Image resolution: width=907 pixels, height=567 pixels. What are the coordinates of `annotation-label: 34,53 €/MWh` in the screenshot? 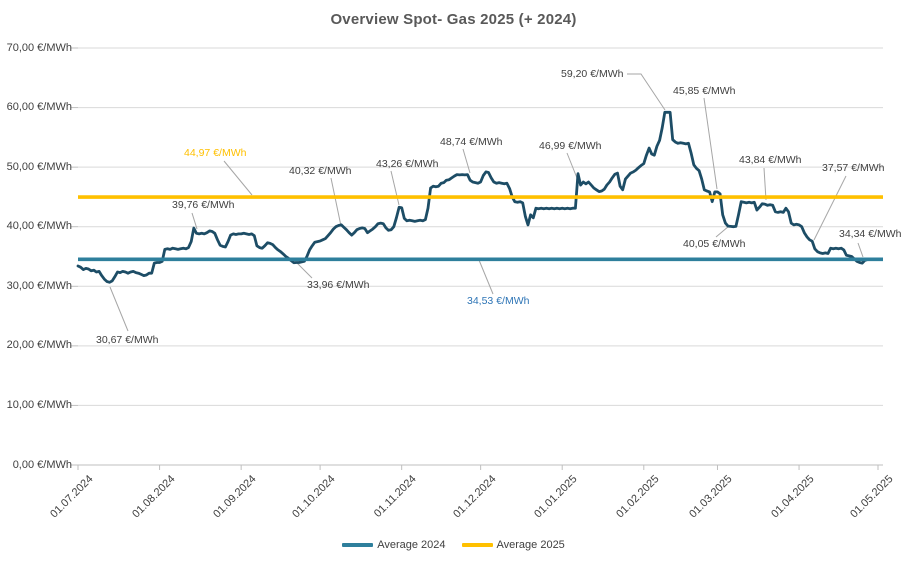 It's located at (498, 301).